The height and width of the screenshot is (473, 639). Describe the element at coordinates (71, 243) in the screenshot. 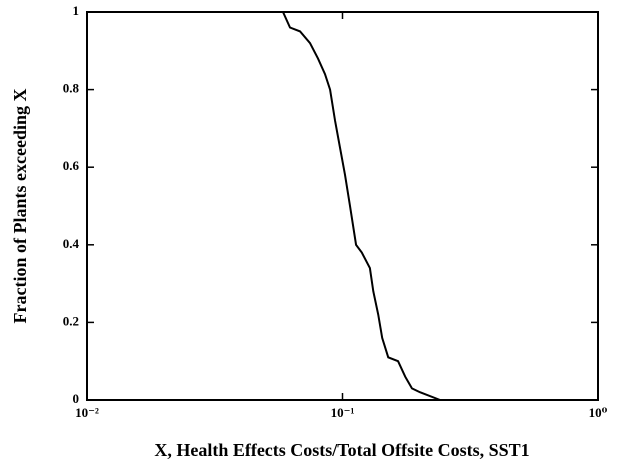

I see `y-tick-label: 0.4` at that location.